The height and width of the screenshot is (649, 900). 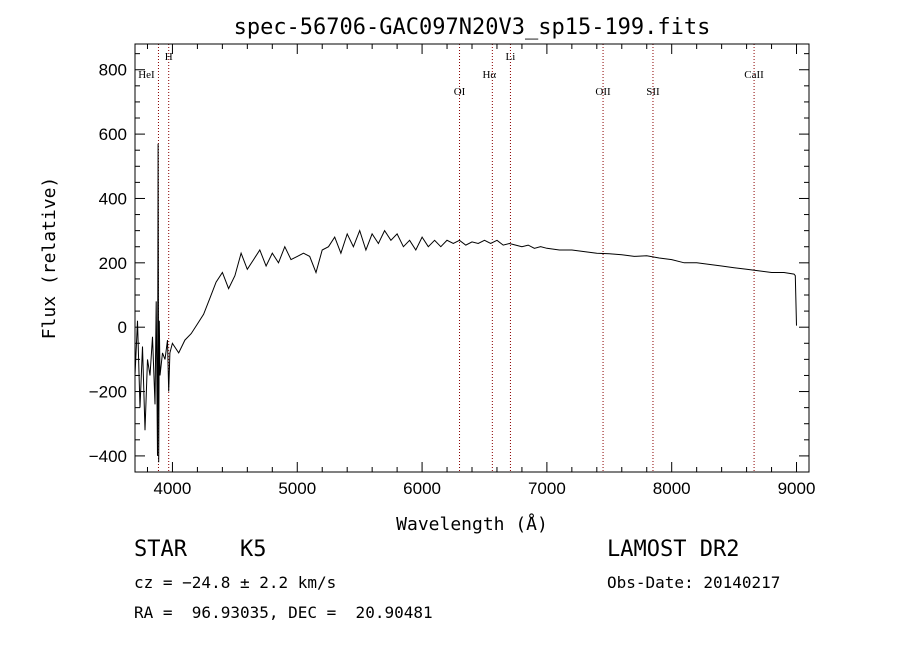 I want to click on y-tick-label: 800, so click(x=113, y=70).